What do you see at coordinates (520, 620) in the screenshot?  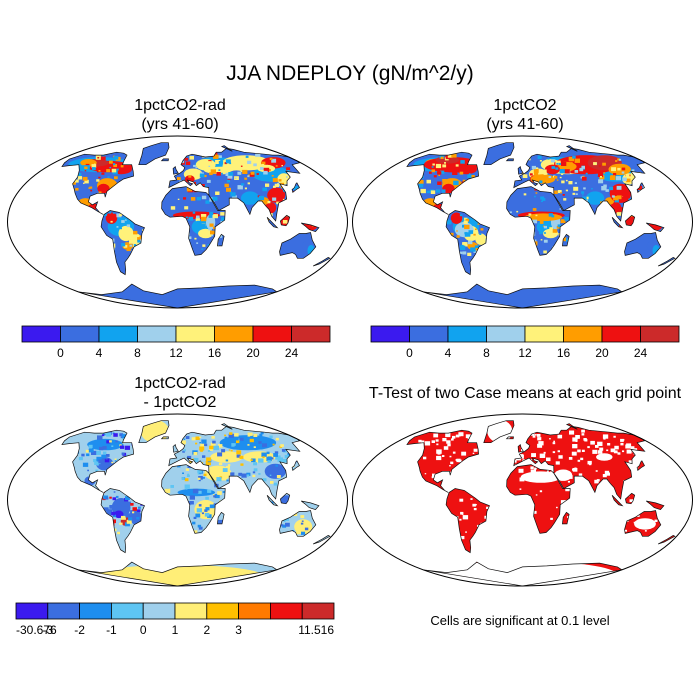 I see `significance-footnote: Cells are significant at 0.1 level` at bounding box center [520, 620].